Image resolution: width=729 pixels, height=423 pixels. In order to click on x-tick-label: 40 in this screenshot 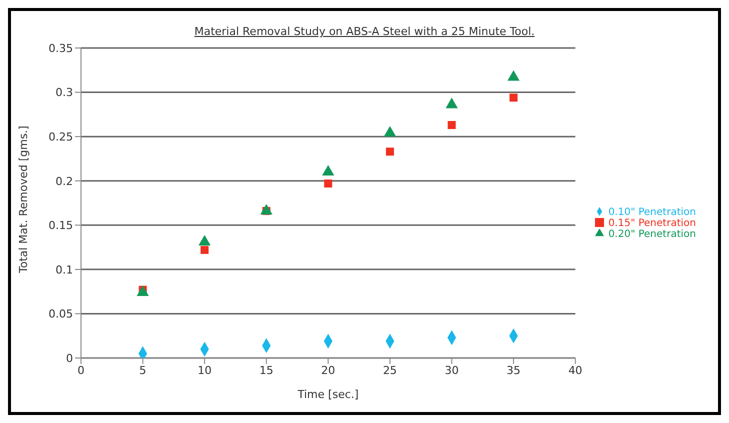, I will do `click(575, 370)`.